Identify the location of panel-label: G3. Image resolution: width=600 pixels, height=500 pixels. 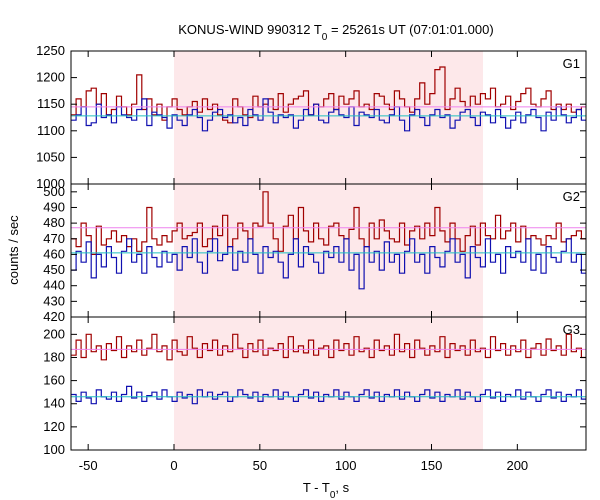
(571, 329).